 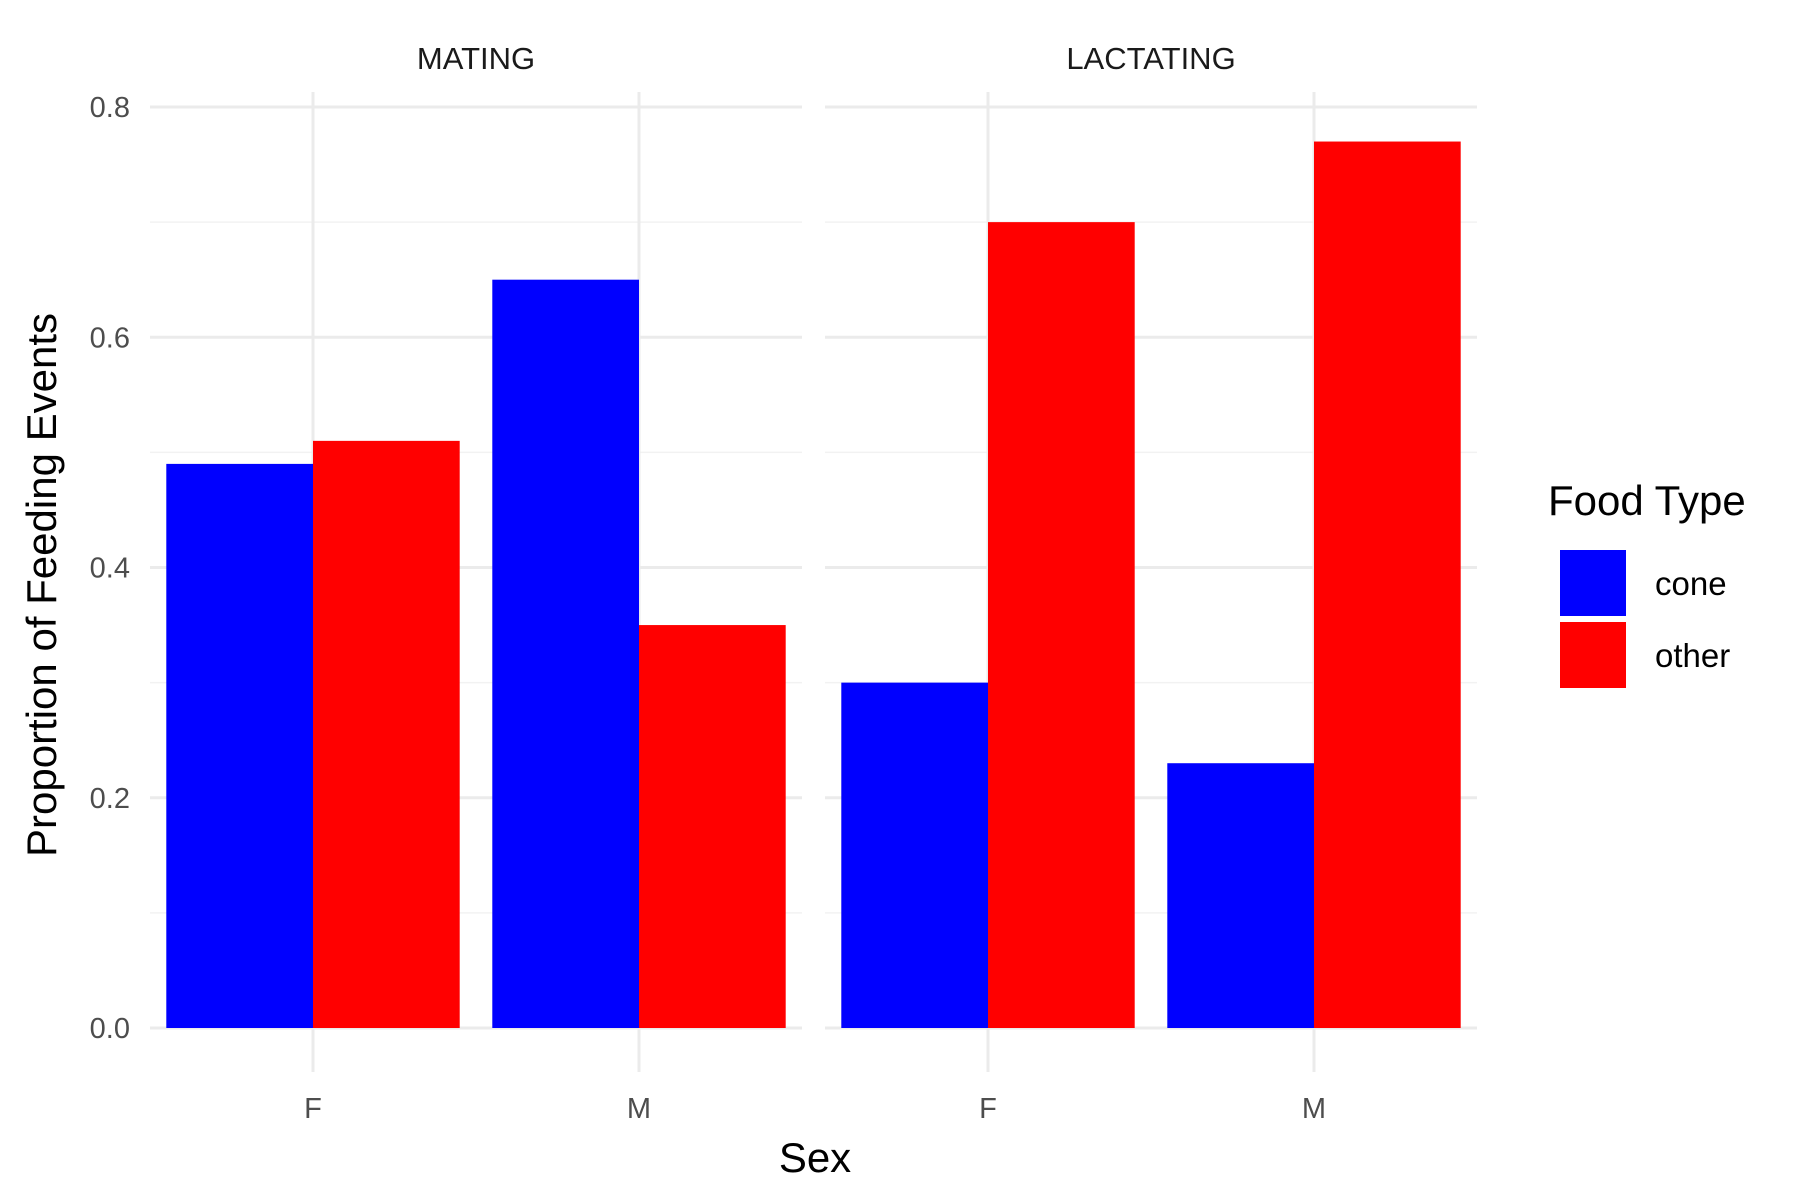 What do you see at coordinates (1691, 583) in the screenshot?
I see `legend-label-cone: cone` at bounding box center [1691, 583].